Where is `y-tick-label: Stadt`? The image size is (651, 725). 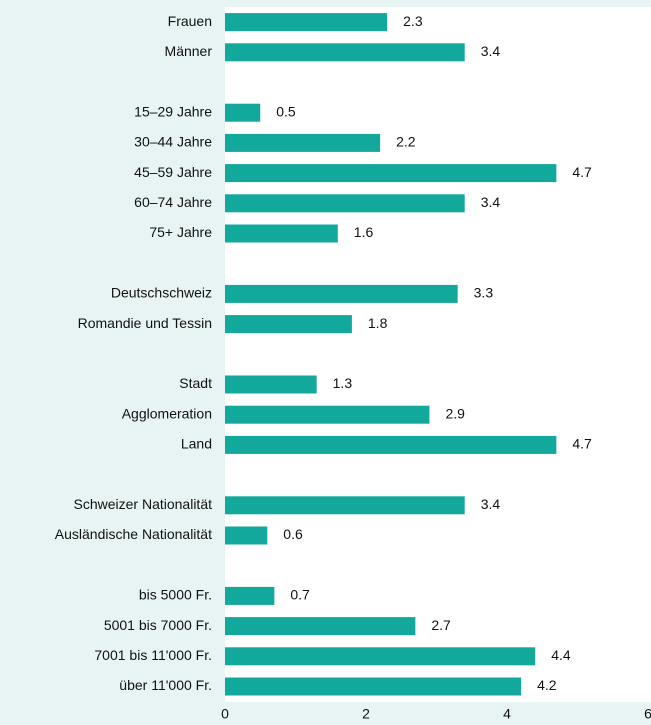
y-tick-label: Stadt is located at coordinates (195, 383).